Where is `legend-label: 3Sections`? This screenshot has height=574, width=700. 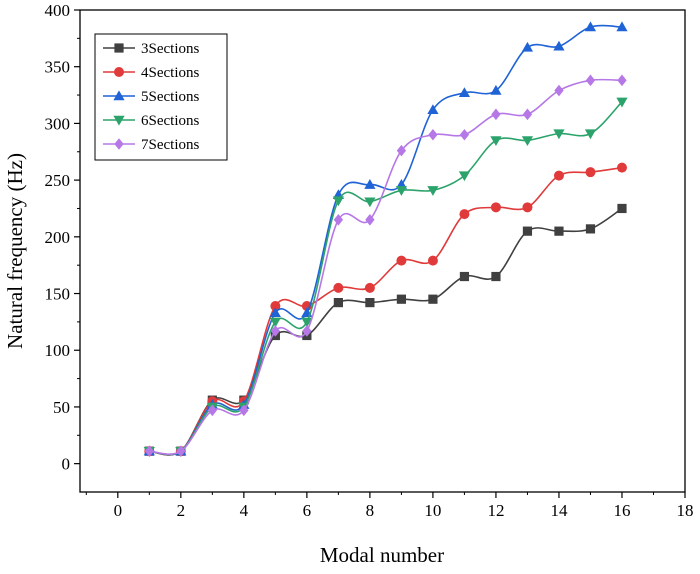 legend-label: 3Sections is located at coordinates (170, 49).